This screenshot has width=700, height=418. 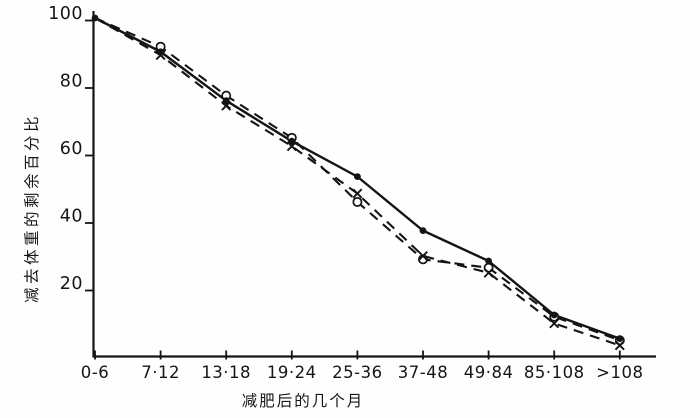 What do you see at coordinates (65, 14) in the screenshot?
I see `y-tick-label: 100` at bounding box center [65, 14].